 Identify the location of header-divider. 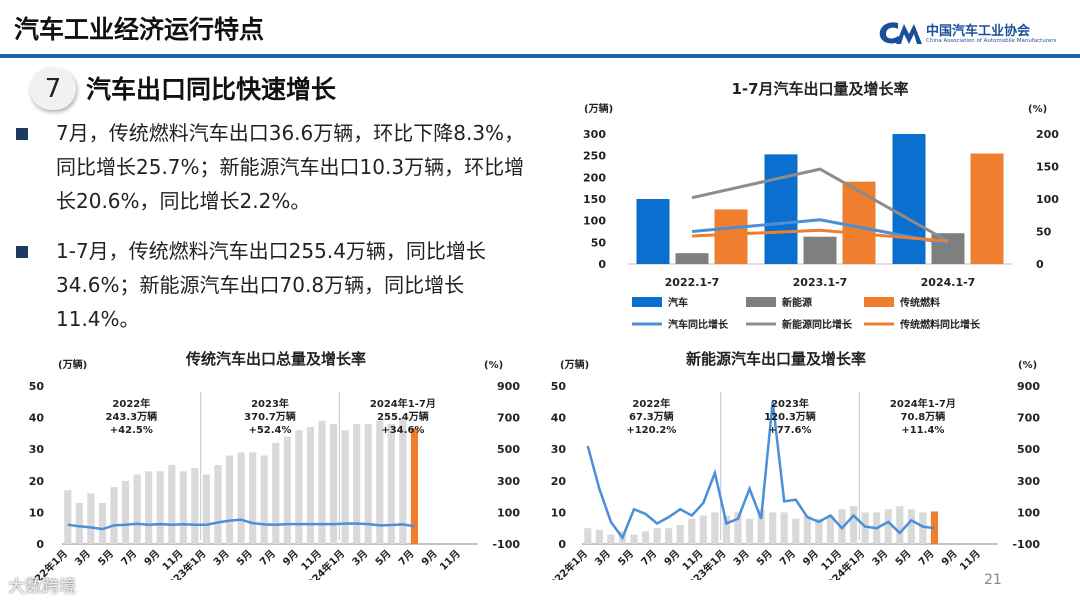
(540, 56).